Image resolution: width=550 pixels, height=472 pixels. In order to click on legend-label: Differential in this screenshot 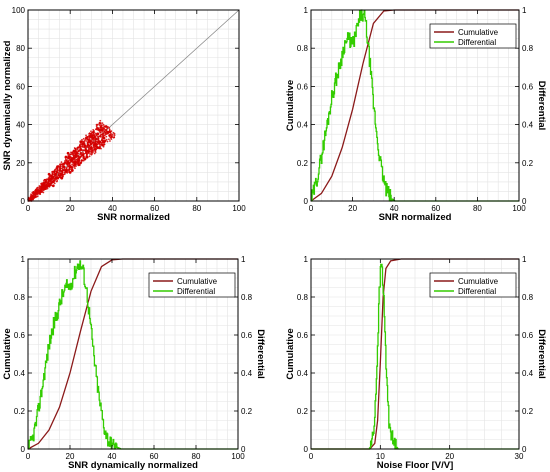, I will do `click(477, 291)`.